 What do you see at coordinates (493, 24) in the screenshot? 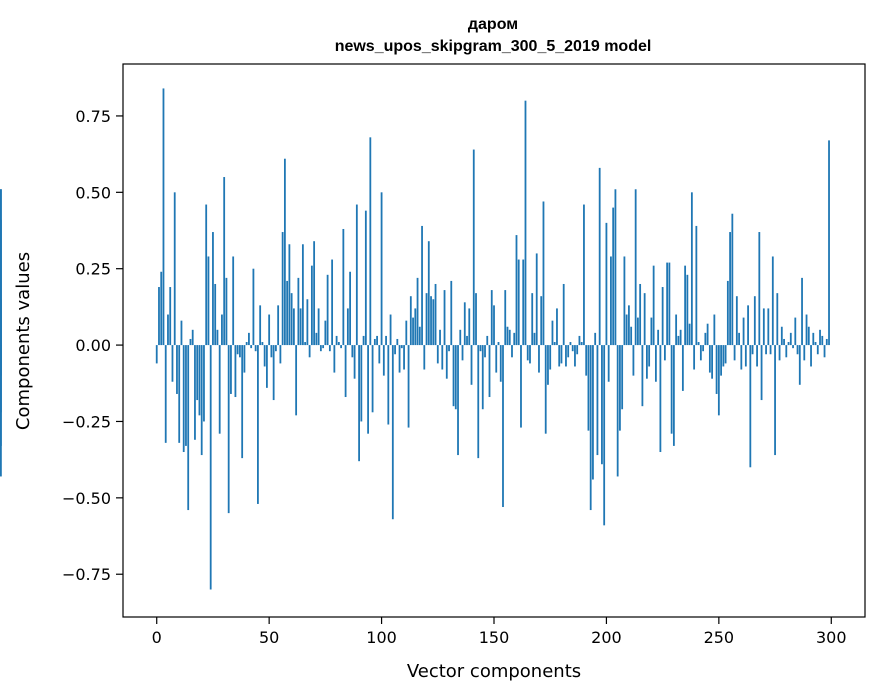
I see `chart-title: даром` at bounding box center [493, 24].